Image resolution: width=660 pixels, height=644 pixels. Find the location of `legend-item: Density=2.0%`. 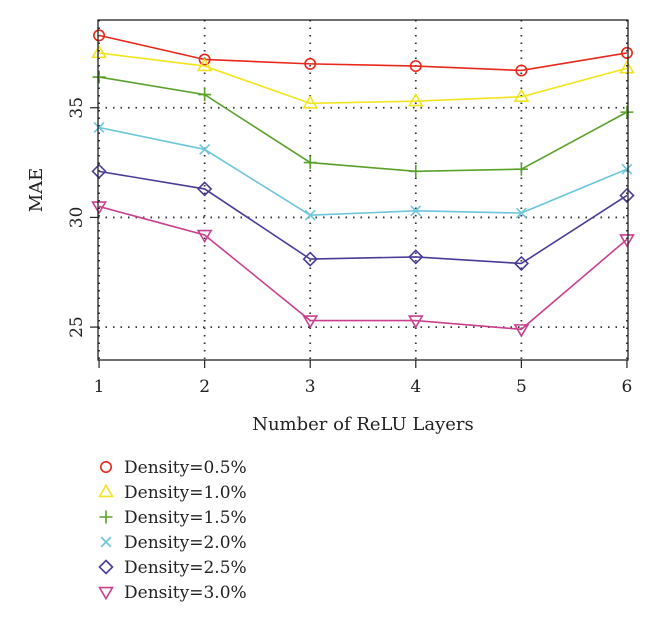

legend-item: Density=2.0% is located at coordinates (173, 543).